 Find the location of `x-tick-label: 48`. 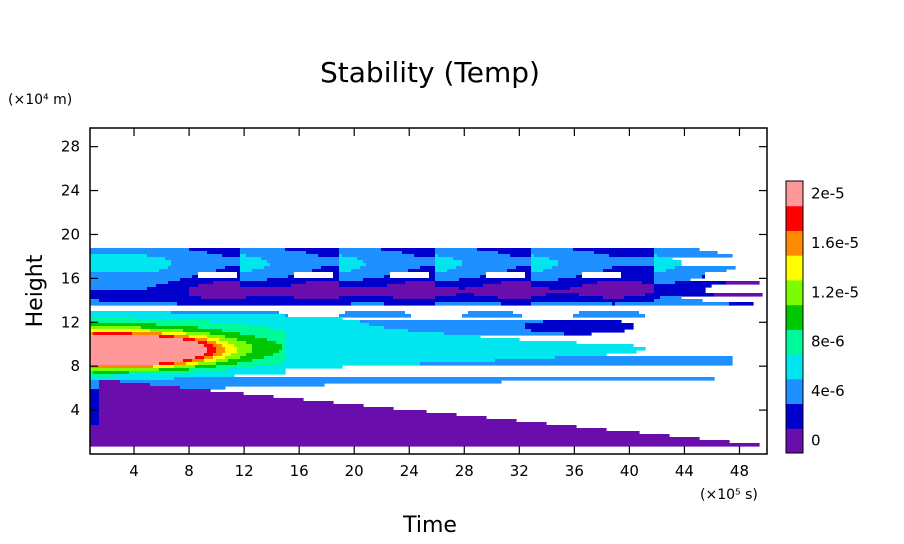

x-tick-label: 48 is located at coordinates (739, 471).